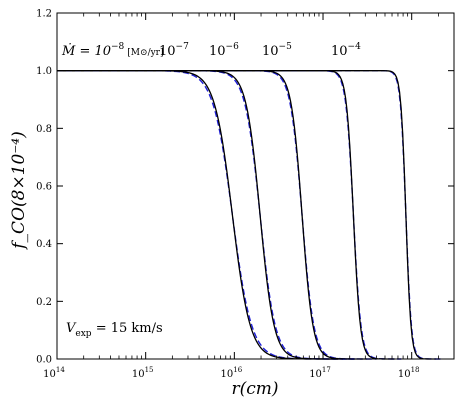 The image size is (463, 402). I want to click on y-tick-label: 0.8, so click(44, 129).